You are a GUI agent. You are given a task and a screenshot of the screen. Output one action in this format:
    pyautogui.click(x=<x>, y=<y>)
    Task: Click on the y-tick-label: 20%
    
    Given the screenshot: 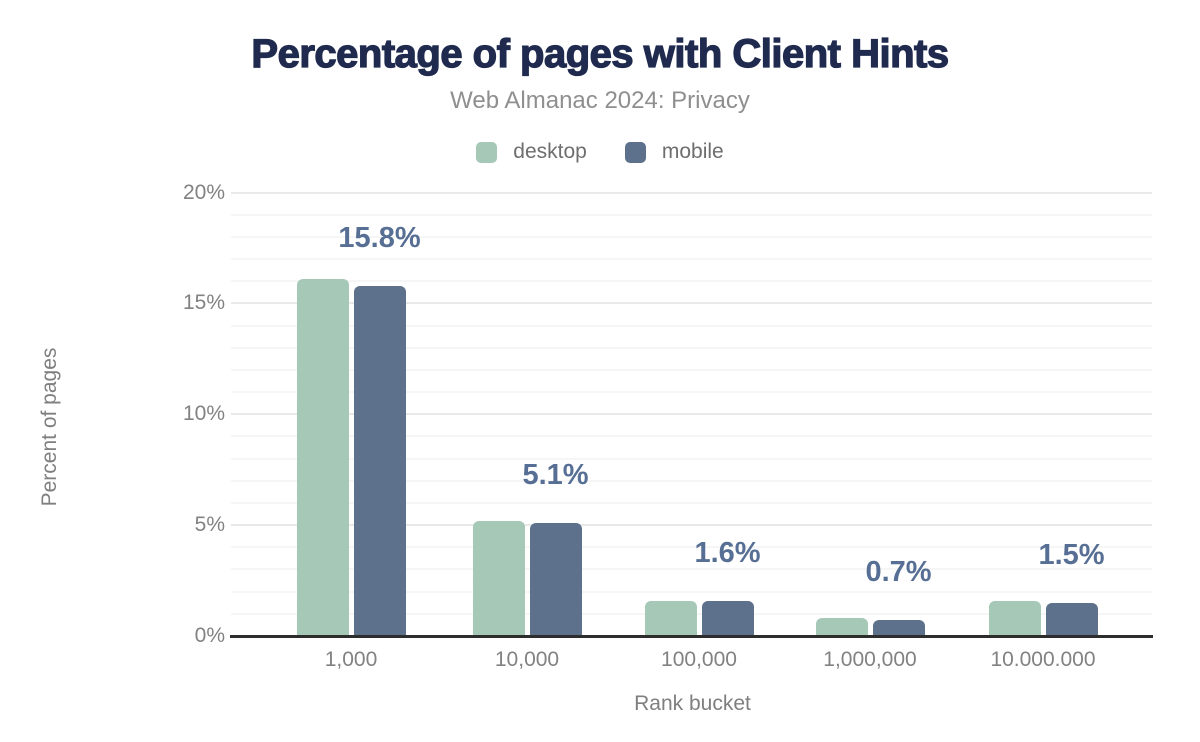 What is the action you would take?
    pyautogui.click(x=203, y=192)
    